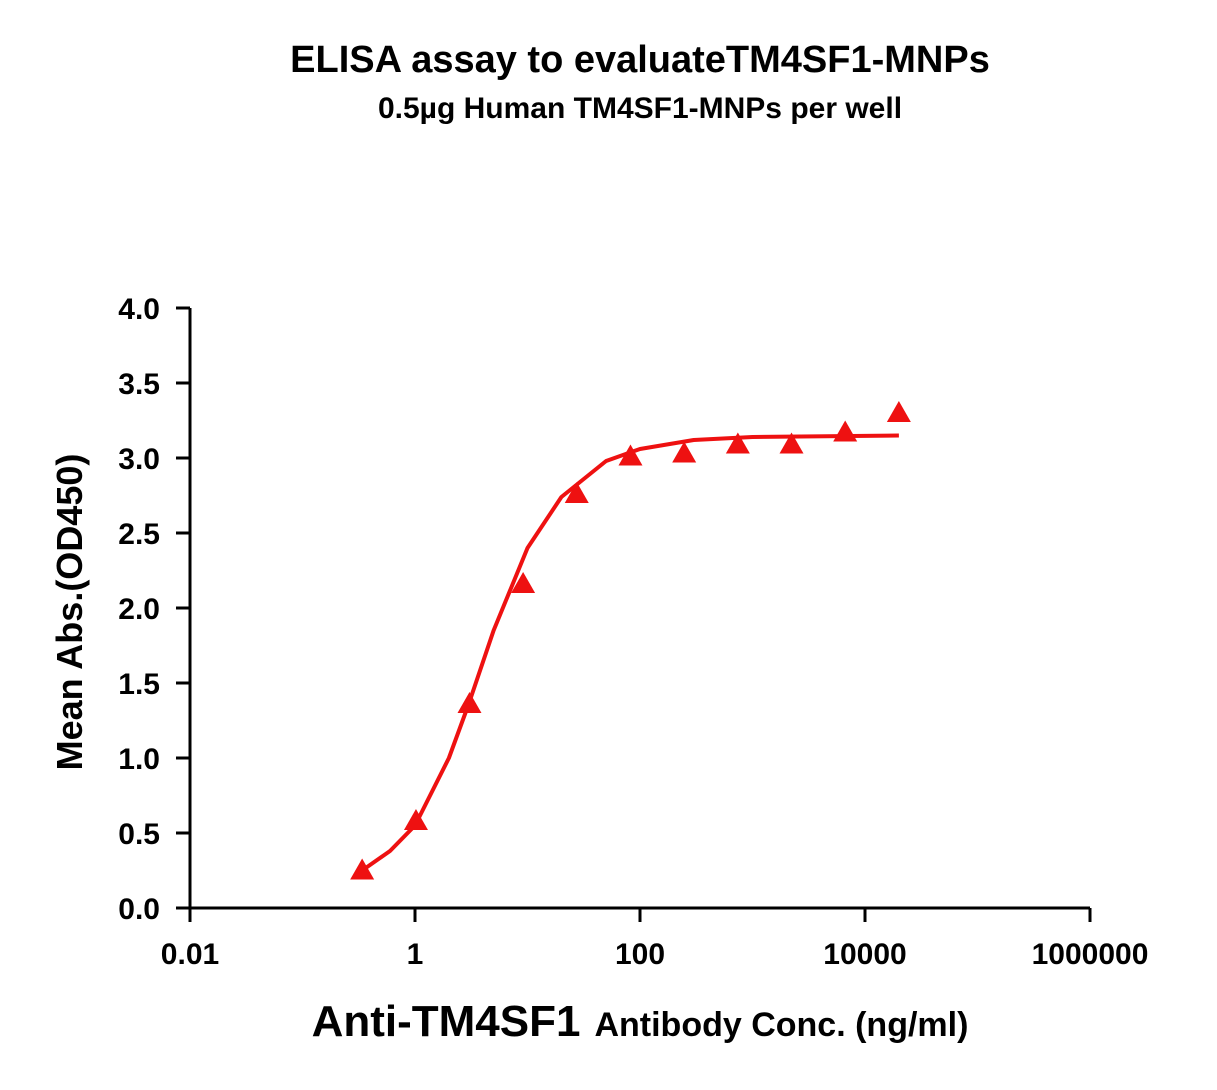 This screenshot has width=1217, height=1090. What do you see at coordinates (69, 612) in the screenshot?
I see `y-axis-label: Mean Abs.(OD450)` at bounding box center [69, 612].